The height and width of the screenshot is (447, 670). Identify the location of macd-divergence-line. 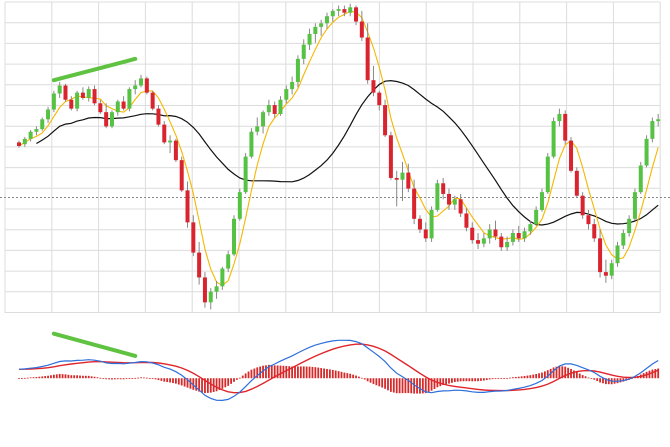
(94, 344).